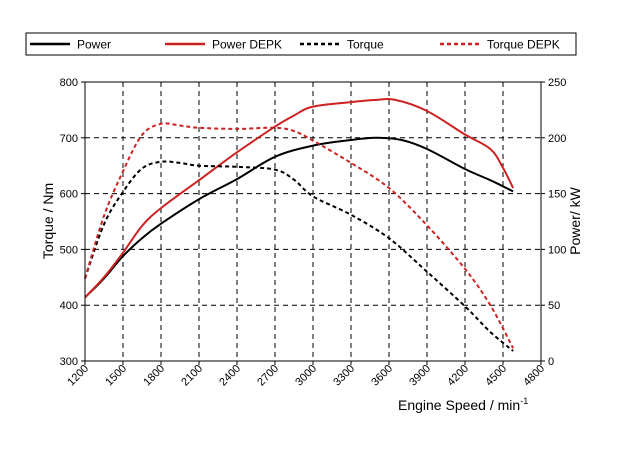 The height and width of the screenshot is (453, 622). I want to click on y-left-tick-label-500: 500, so click(69, 250).